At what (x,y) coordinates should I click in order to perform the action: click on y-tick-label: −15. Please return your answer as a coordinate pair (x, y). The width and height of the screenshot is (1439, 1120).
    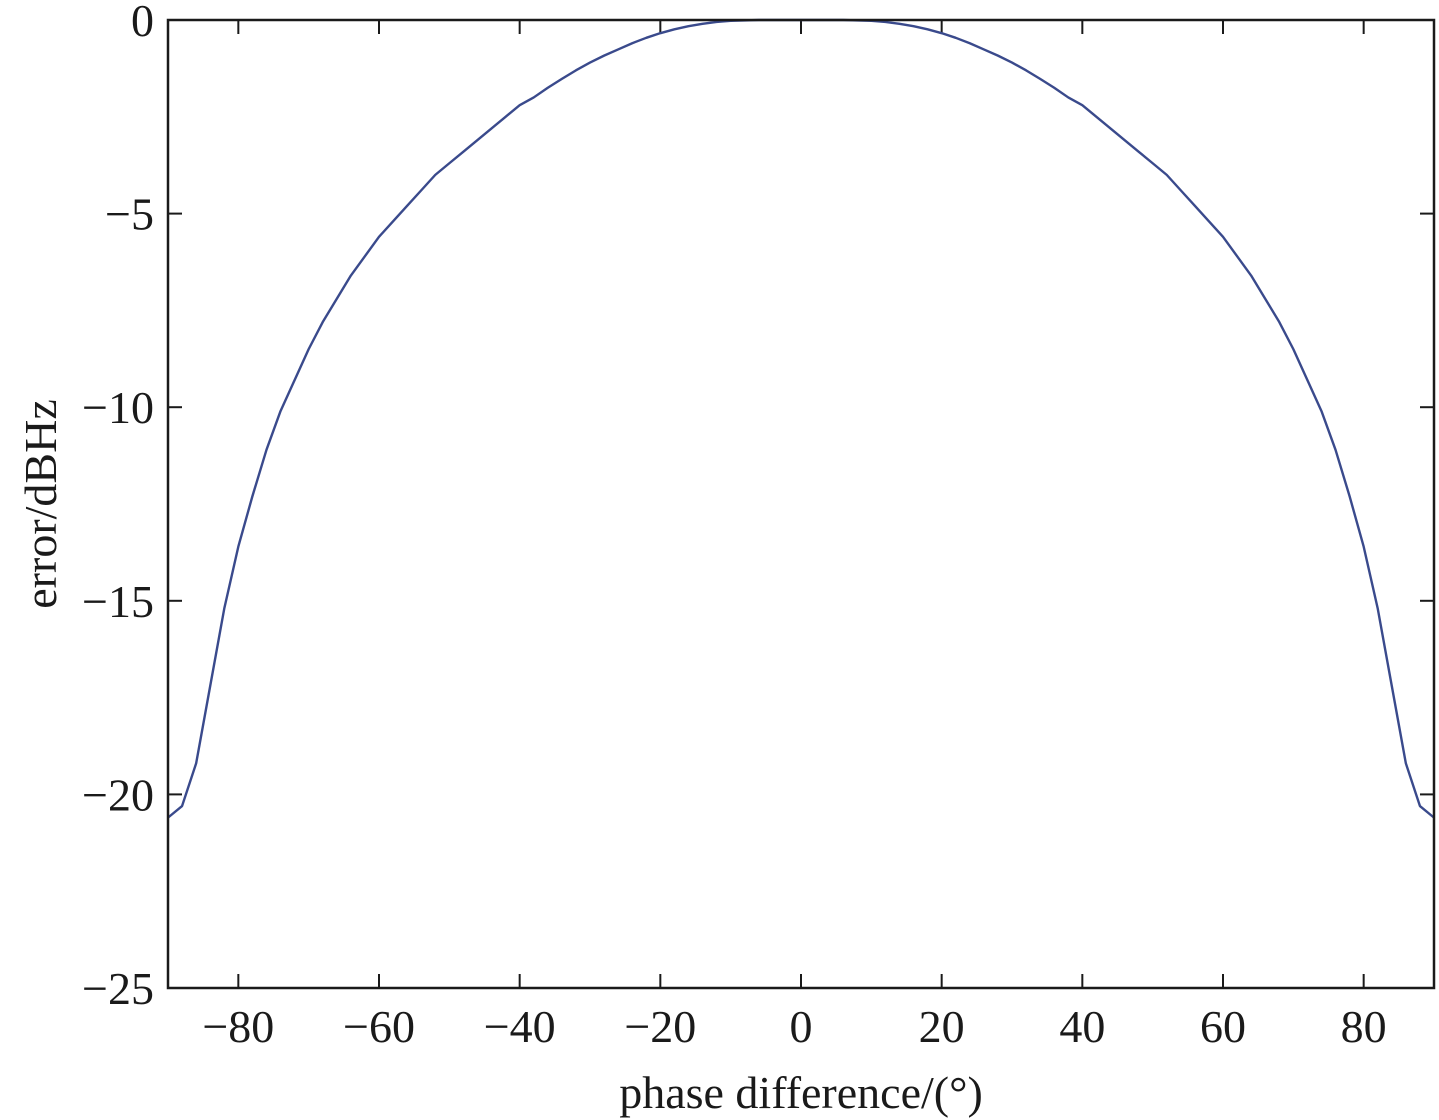
    Looking at the image, I should click on (118, 601).